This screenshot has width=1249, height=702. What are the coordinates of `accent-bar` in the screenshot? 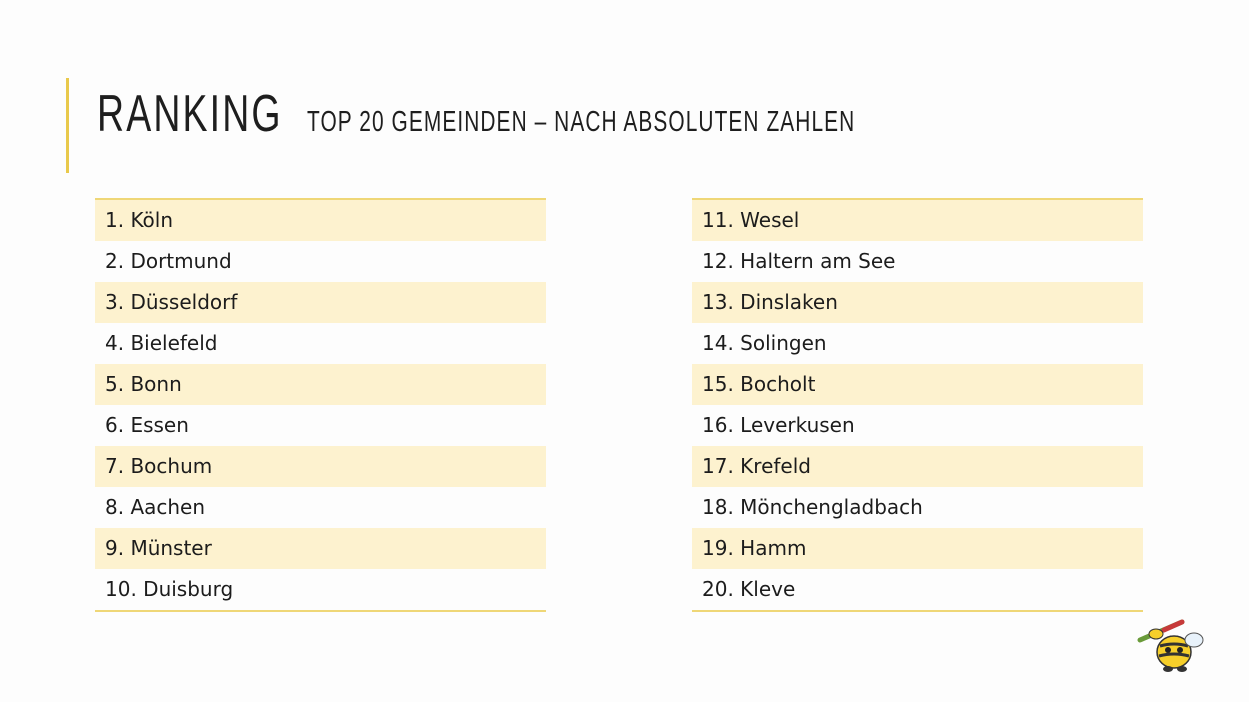 It's located at (67, 125).